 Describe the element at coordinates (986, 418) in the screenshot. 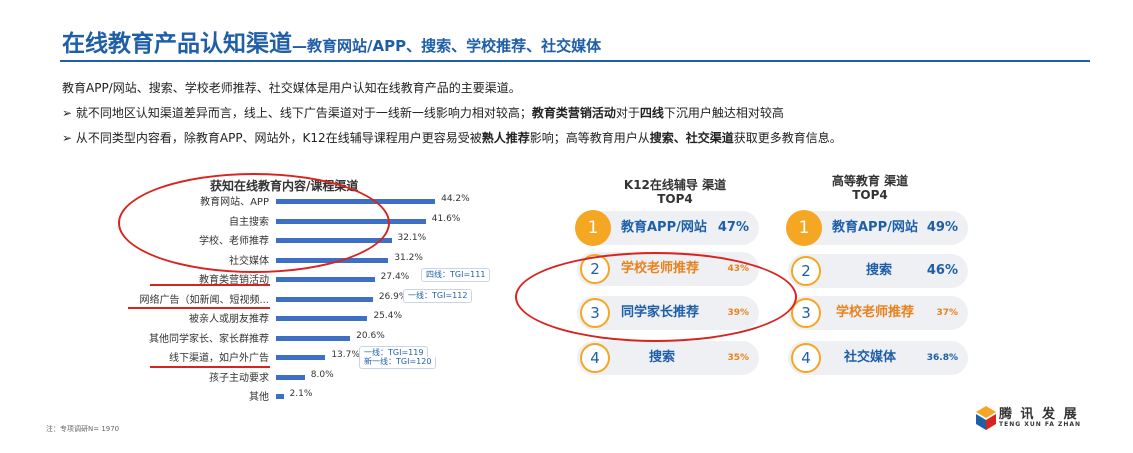

I see `tengxun-logo-icon` at that location.